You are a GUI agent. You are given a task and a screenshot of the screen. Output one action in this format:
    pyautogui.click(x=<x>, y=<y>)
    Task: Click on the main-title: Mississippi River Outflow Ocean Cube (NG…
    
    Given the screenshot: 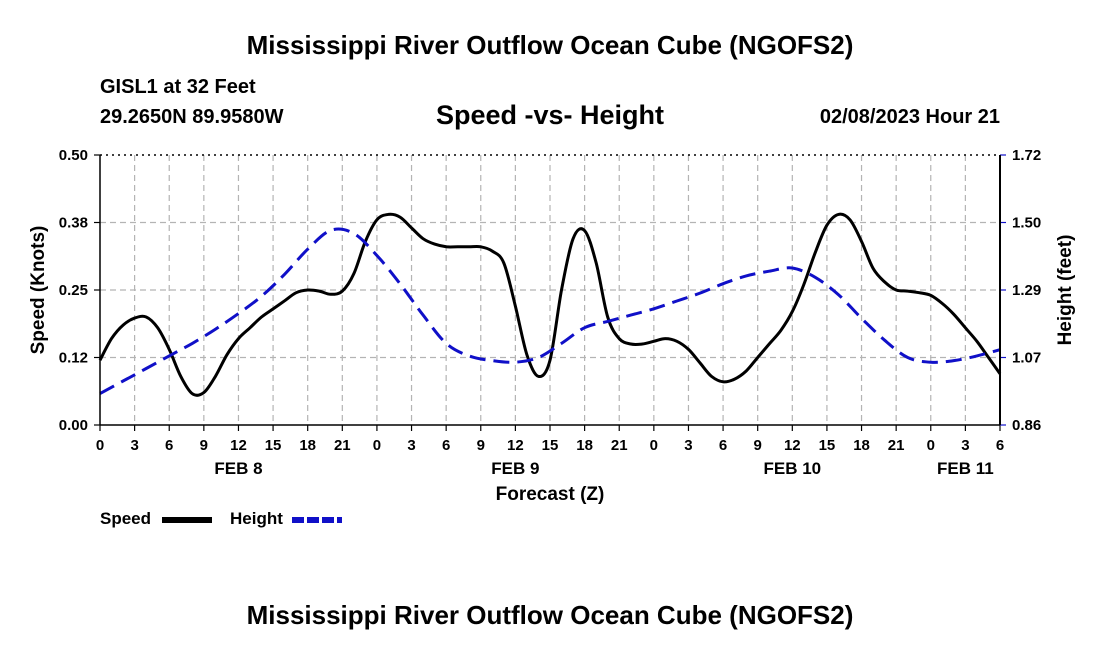 What is the action you would take?
    pyautogui.click(x=550, y=45)
    